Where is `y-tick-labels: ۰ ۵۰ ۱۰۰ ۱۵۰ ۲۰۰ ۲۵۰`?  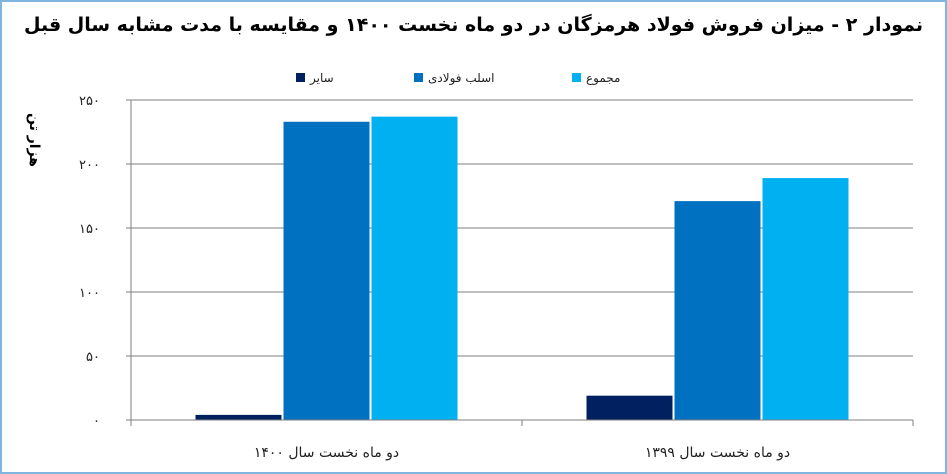
y-tick-labels: ۰ ۵۰ ۱۰۰ ۱۵۰ ۲۰۰ ۲۵۰ is located at coordinates (89, 261).